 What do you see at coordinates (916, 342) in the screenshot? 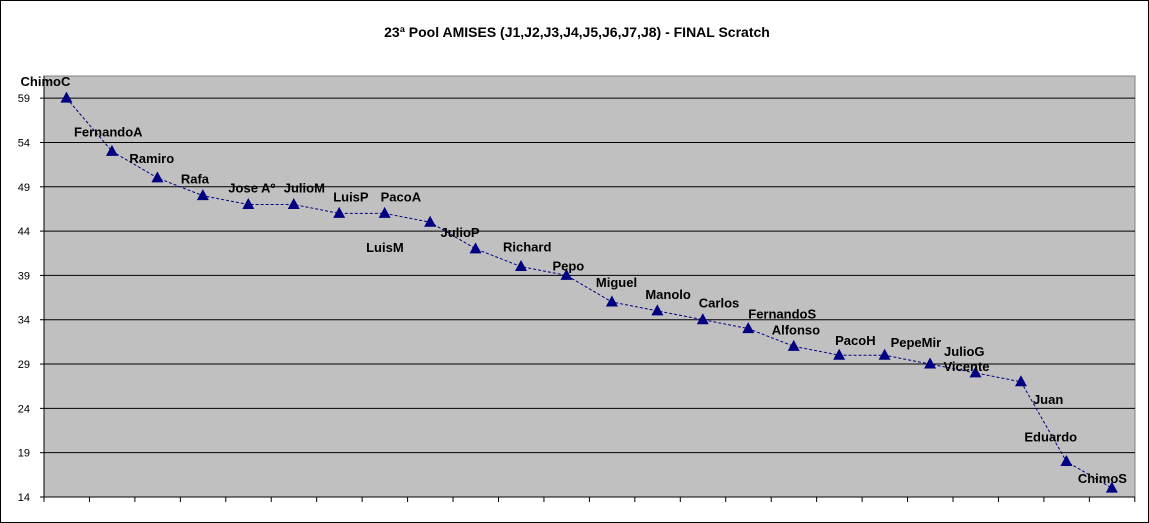
I see `data-point-label: PepeMir` at bounding box center [916, 342].